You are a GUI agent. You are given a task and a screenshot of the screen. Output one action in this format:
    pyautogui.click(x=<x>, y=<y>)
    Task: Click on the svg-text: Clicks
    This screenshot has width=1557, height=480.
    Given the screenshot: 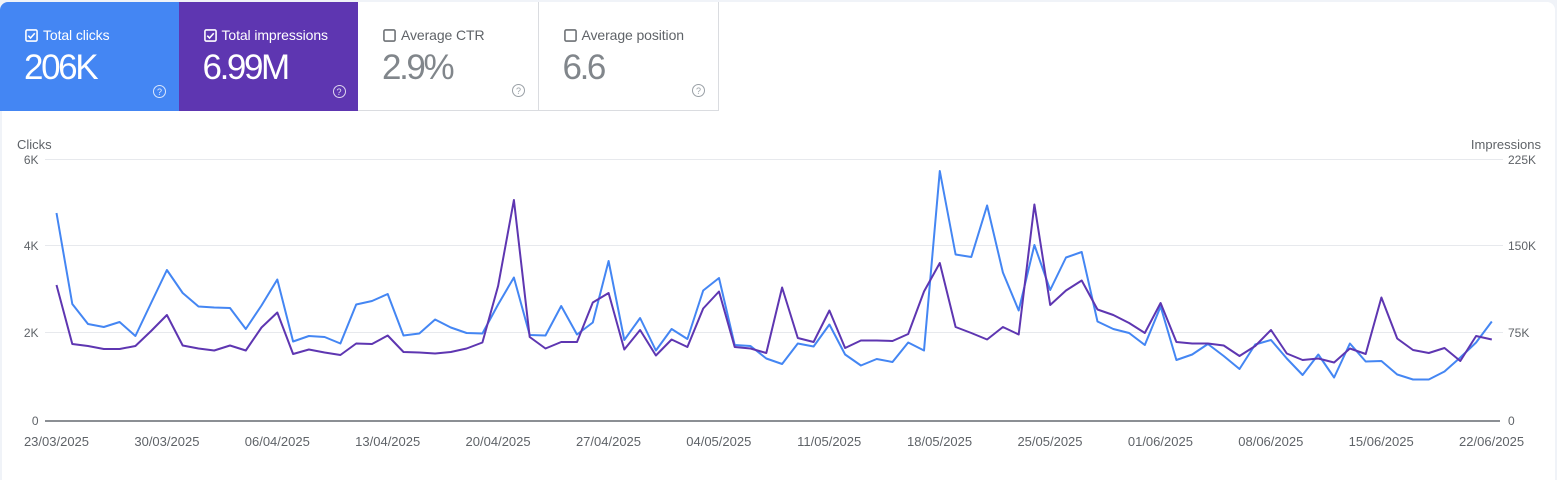 What is the action you would take?
    pyautogui.click(x=34, y=144)
    